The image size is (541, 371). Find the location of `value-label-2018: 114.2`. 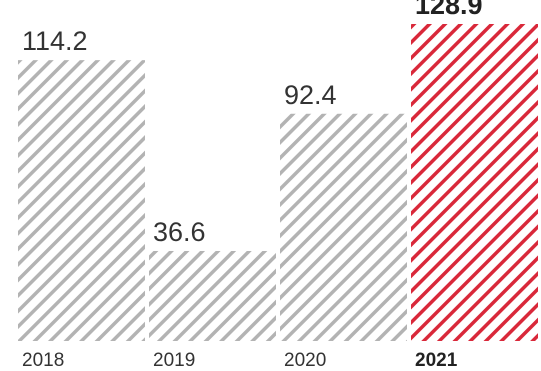

value-label-2018: 114.2 is located at coordinates (55, 41).